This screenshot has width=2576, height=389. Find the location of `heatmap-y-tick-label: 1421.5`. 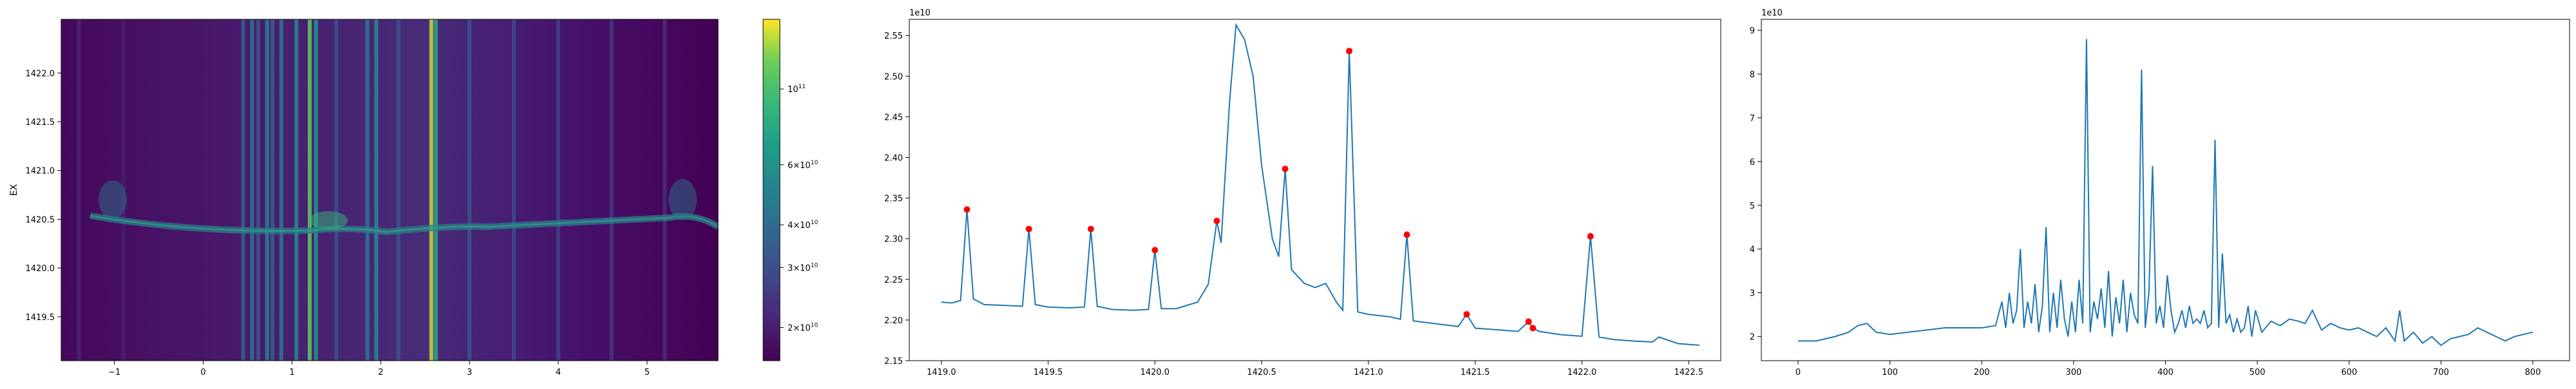

heatmap-y-tick-label: 1421.5 is located at coordinates (40, 123).